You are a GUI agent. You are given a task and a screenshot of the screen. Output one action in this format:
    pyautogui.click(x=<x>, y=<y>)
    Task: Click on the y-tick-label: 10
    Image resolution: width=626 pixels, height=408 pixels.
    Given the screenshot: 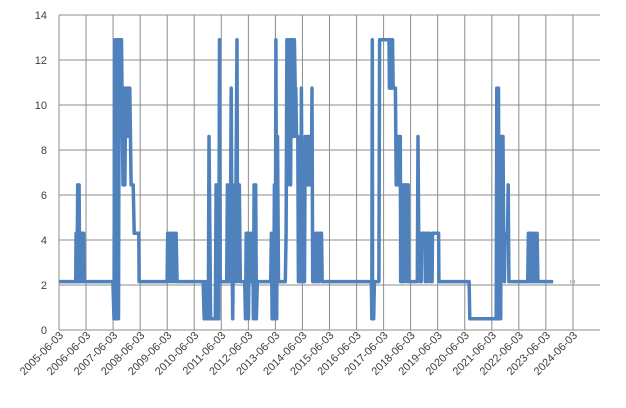 What is the action you would take?
    pyautogui.click(x=41, y=106)
    